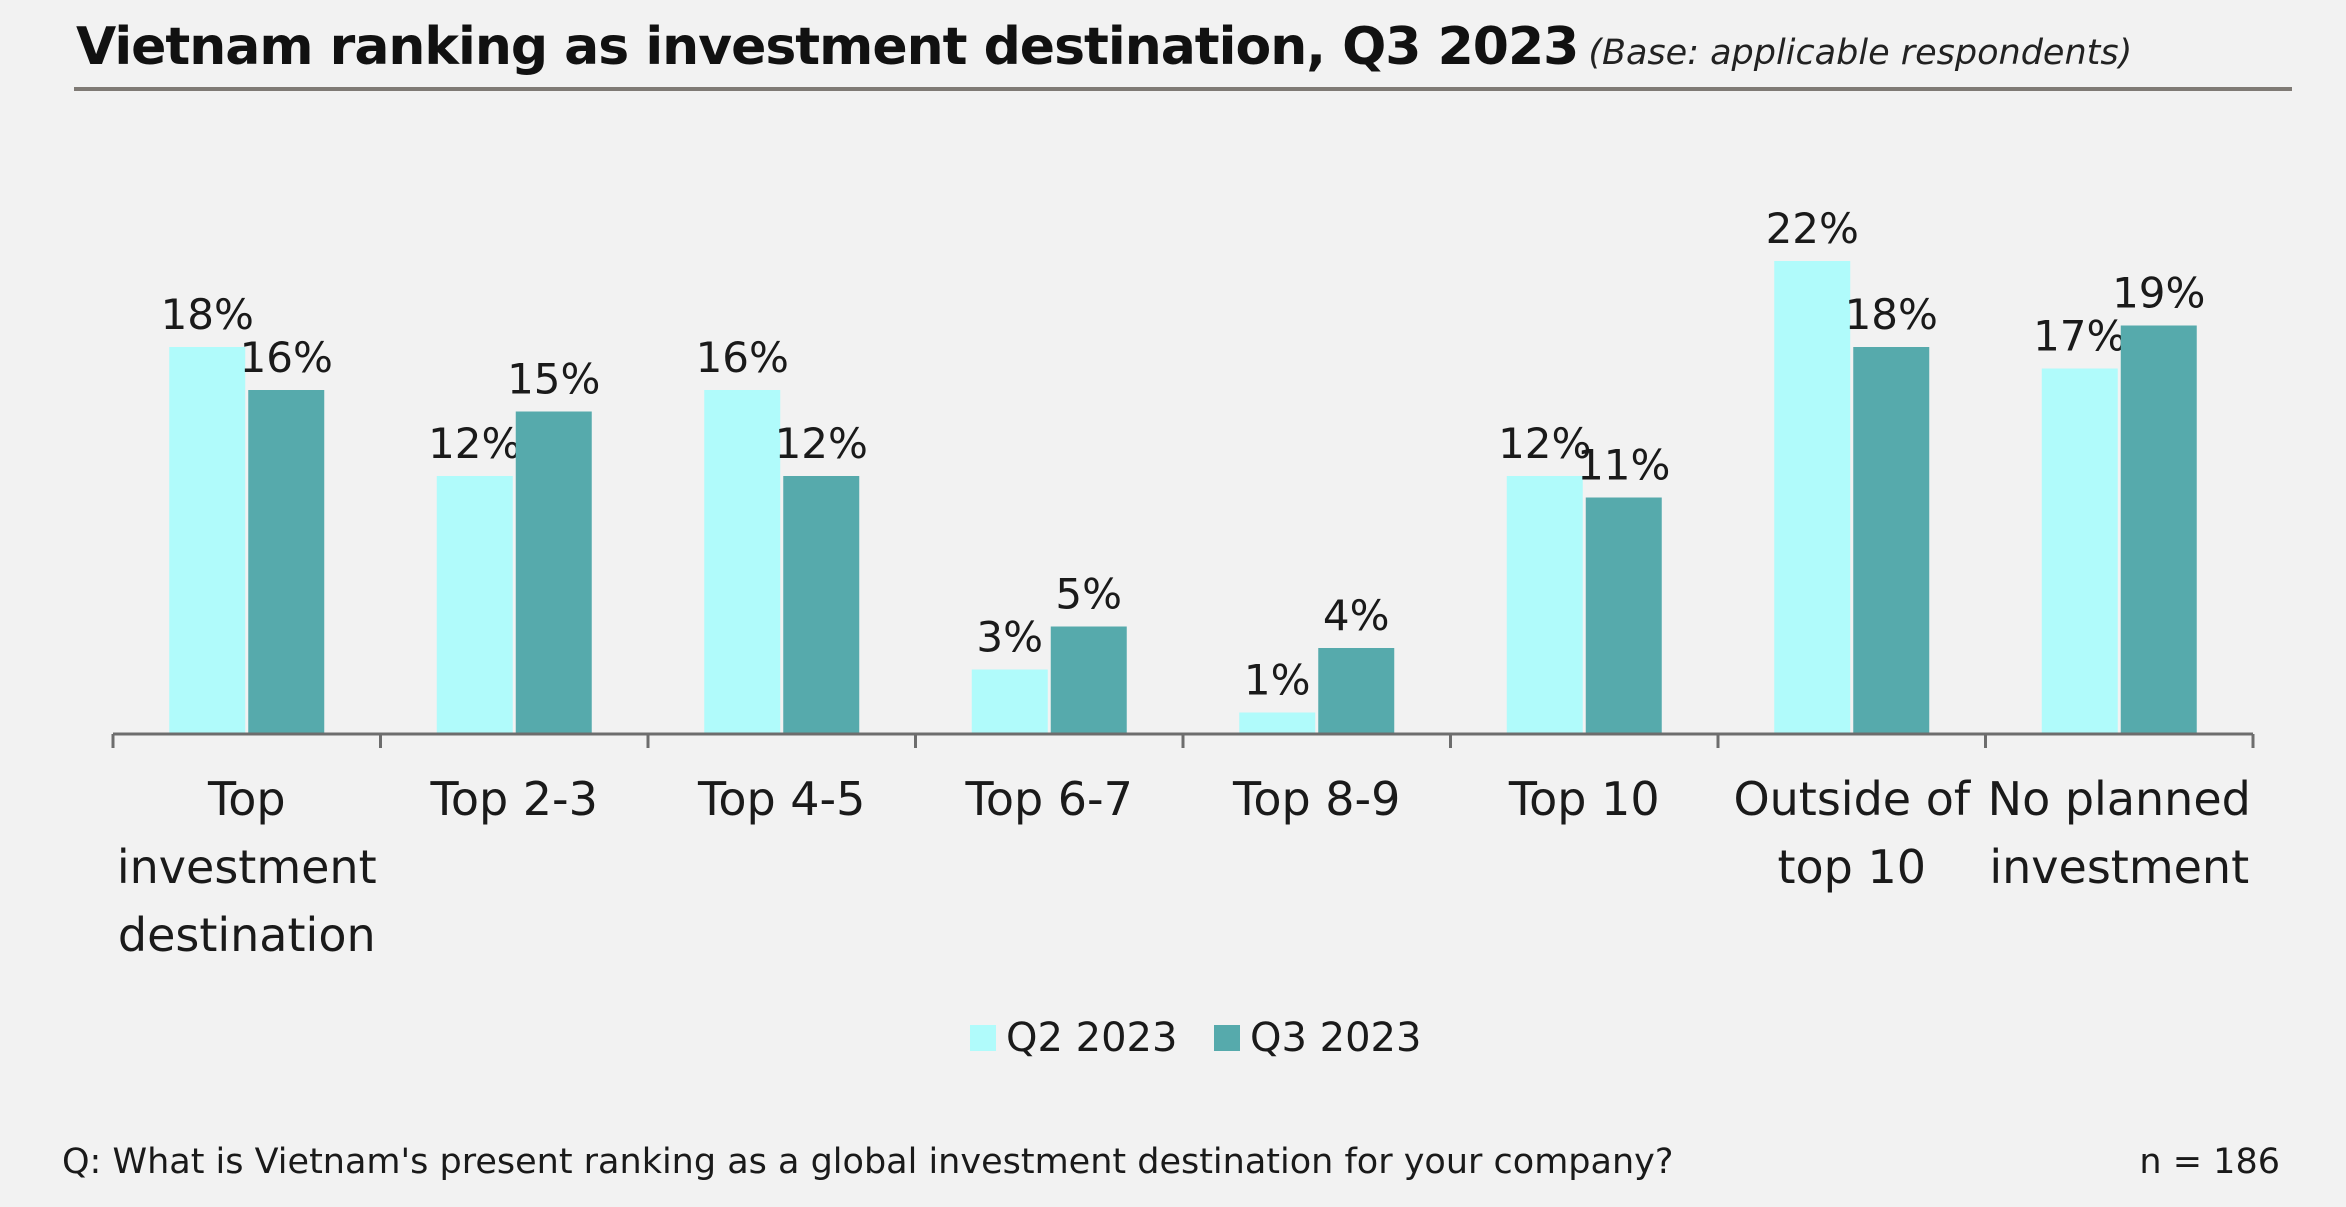  What do you see at coordinates (2119, 799) in the screenshot?
I see `category-label-7-line-0: No planned` at bounding box center [2119, 799].